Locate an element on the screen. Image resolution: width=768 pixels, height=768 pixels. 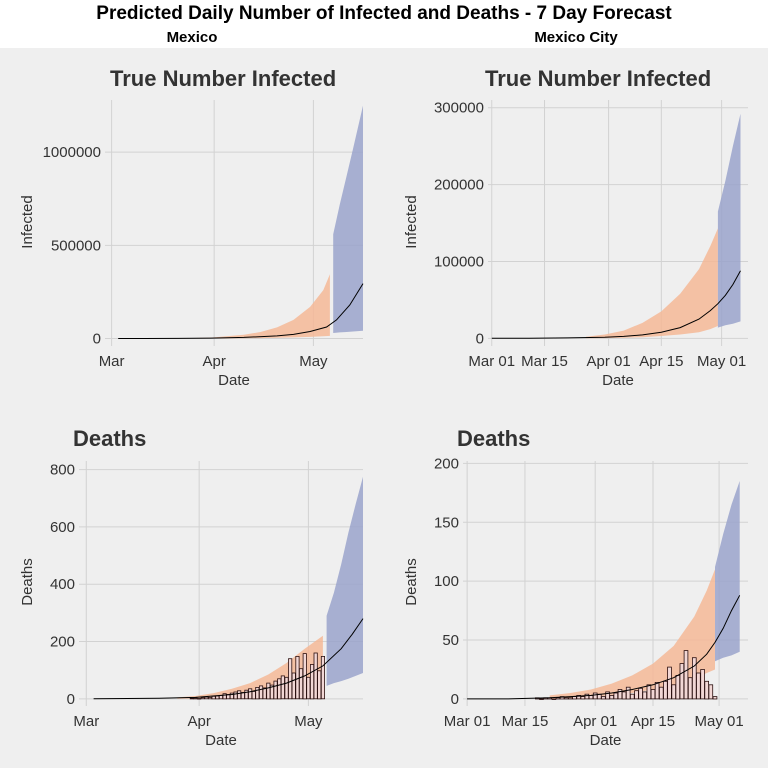
y-tick-label: 200 is located at coordinates (446, 463).